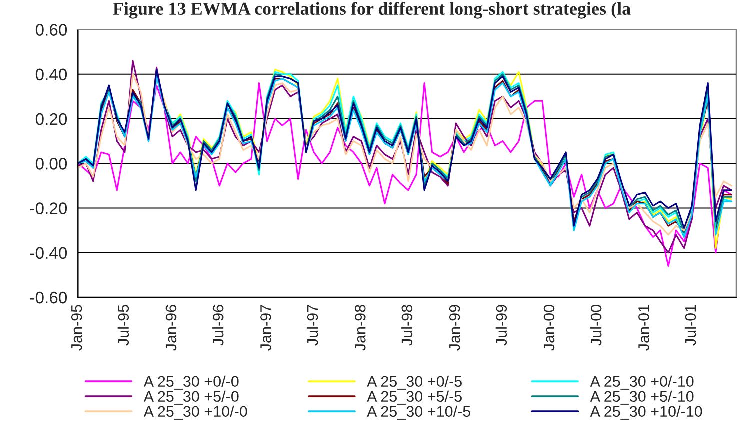  Describe the element at coordinates (596, 325) in the screenshot. I see `x-tick-label: Jul-00` at that location.